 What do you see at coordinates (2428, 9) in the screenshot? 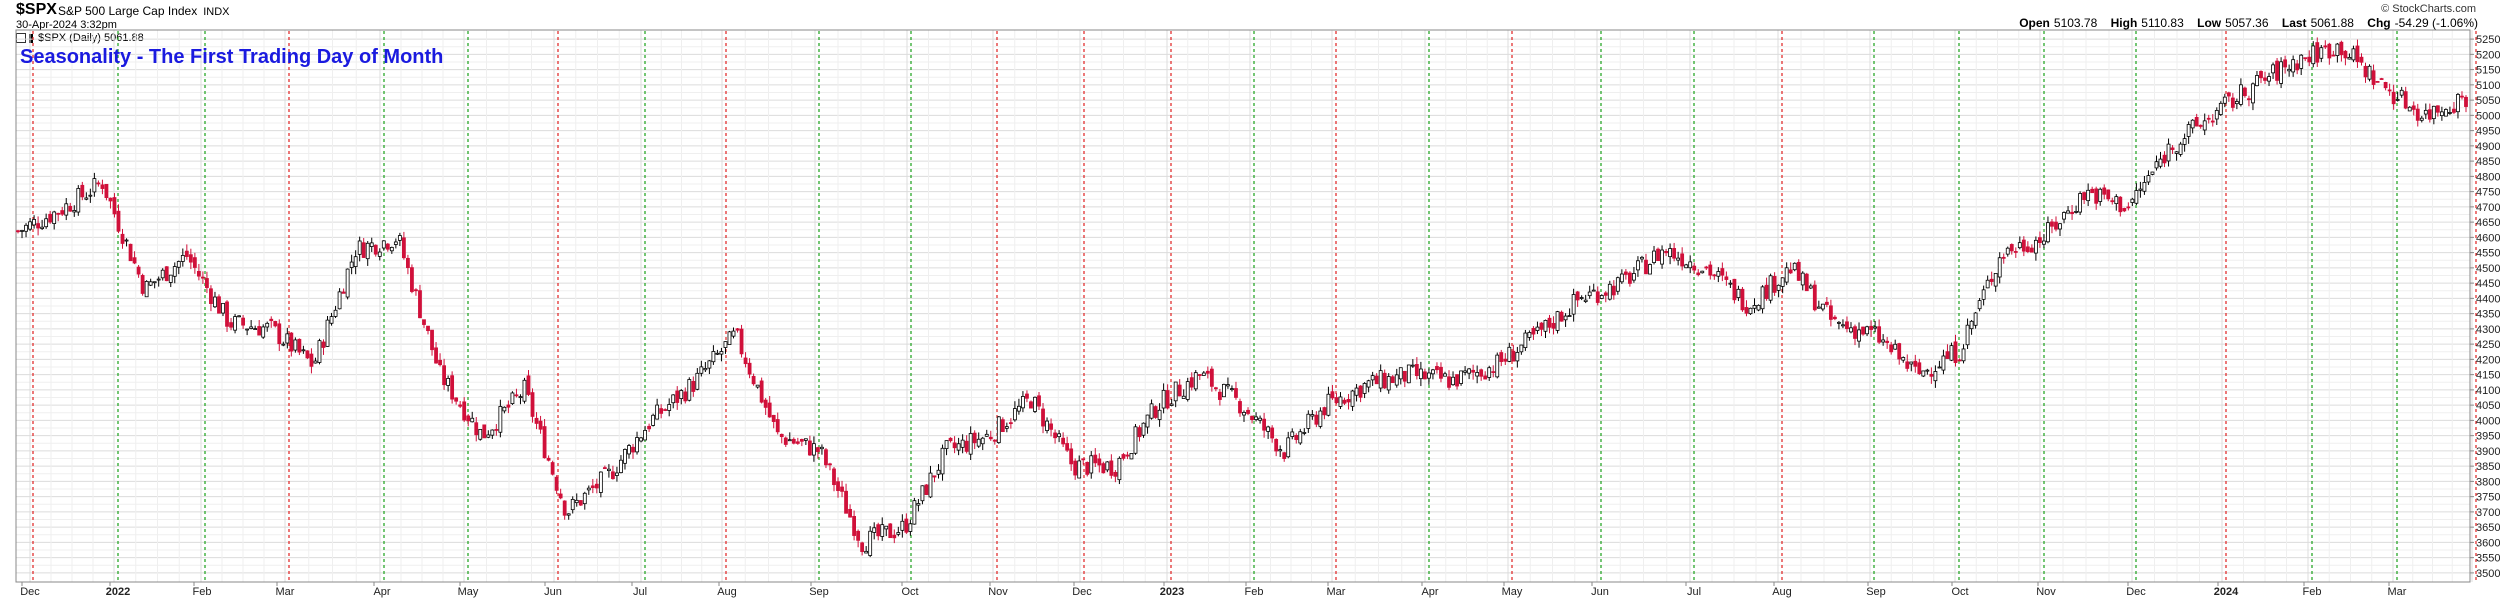
I see `stockcharts-credit: © StockCharts.com` at bounding box center [2428, 9].